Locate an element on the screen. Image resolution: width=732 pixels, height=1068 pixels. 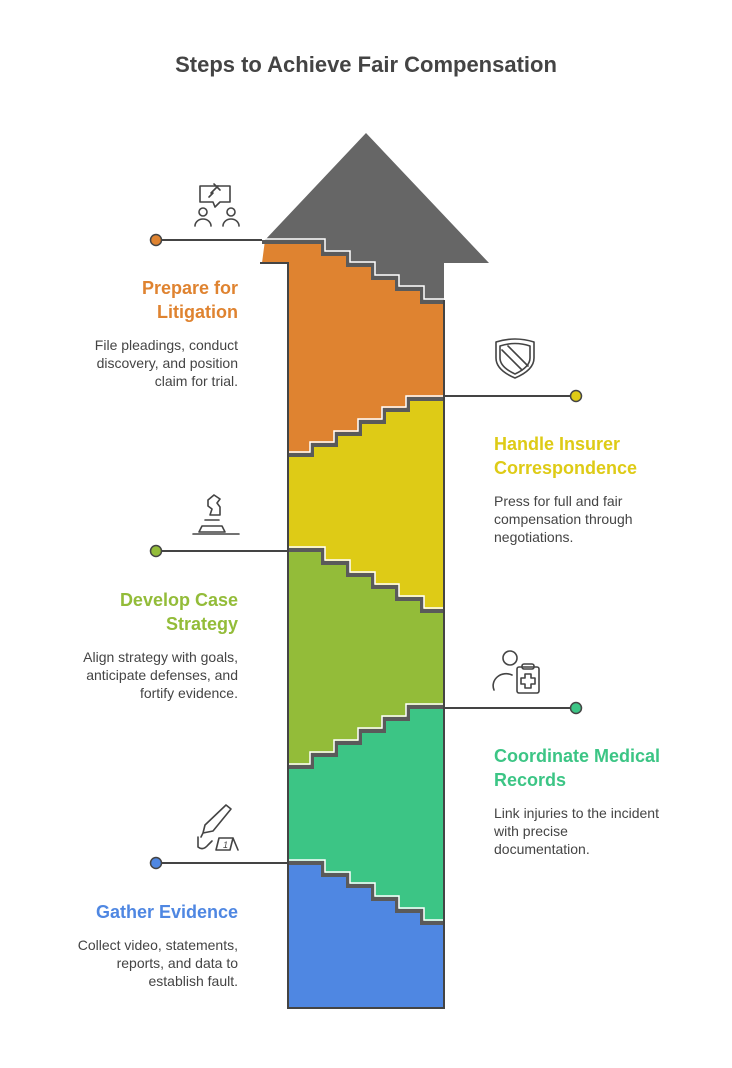
desc-line: establish fault. is located at coordinates (193, 981).